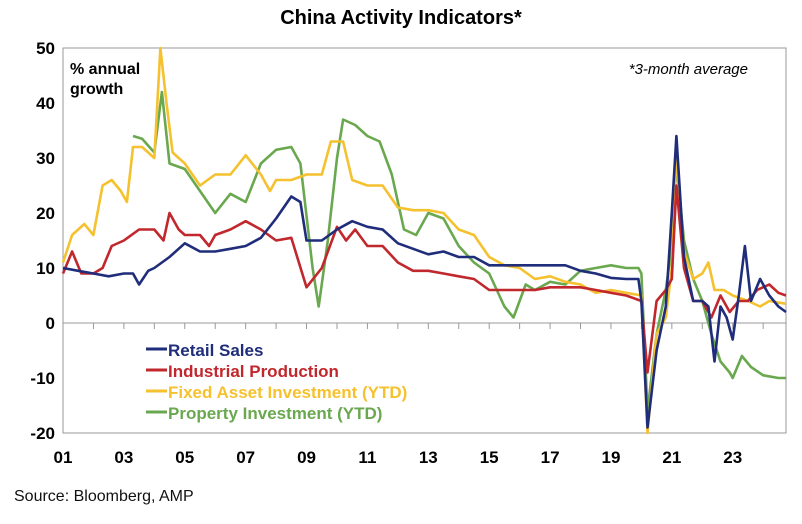 The height and width of the screenshot is (524, 802). Describe the element at coordinates (550, 457) in the screenshot. I see `x-tick-label: 17` at that location.